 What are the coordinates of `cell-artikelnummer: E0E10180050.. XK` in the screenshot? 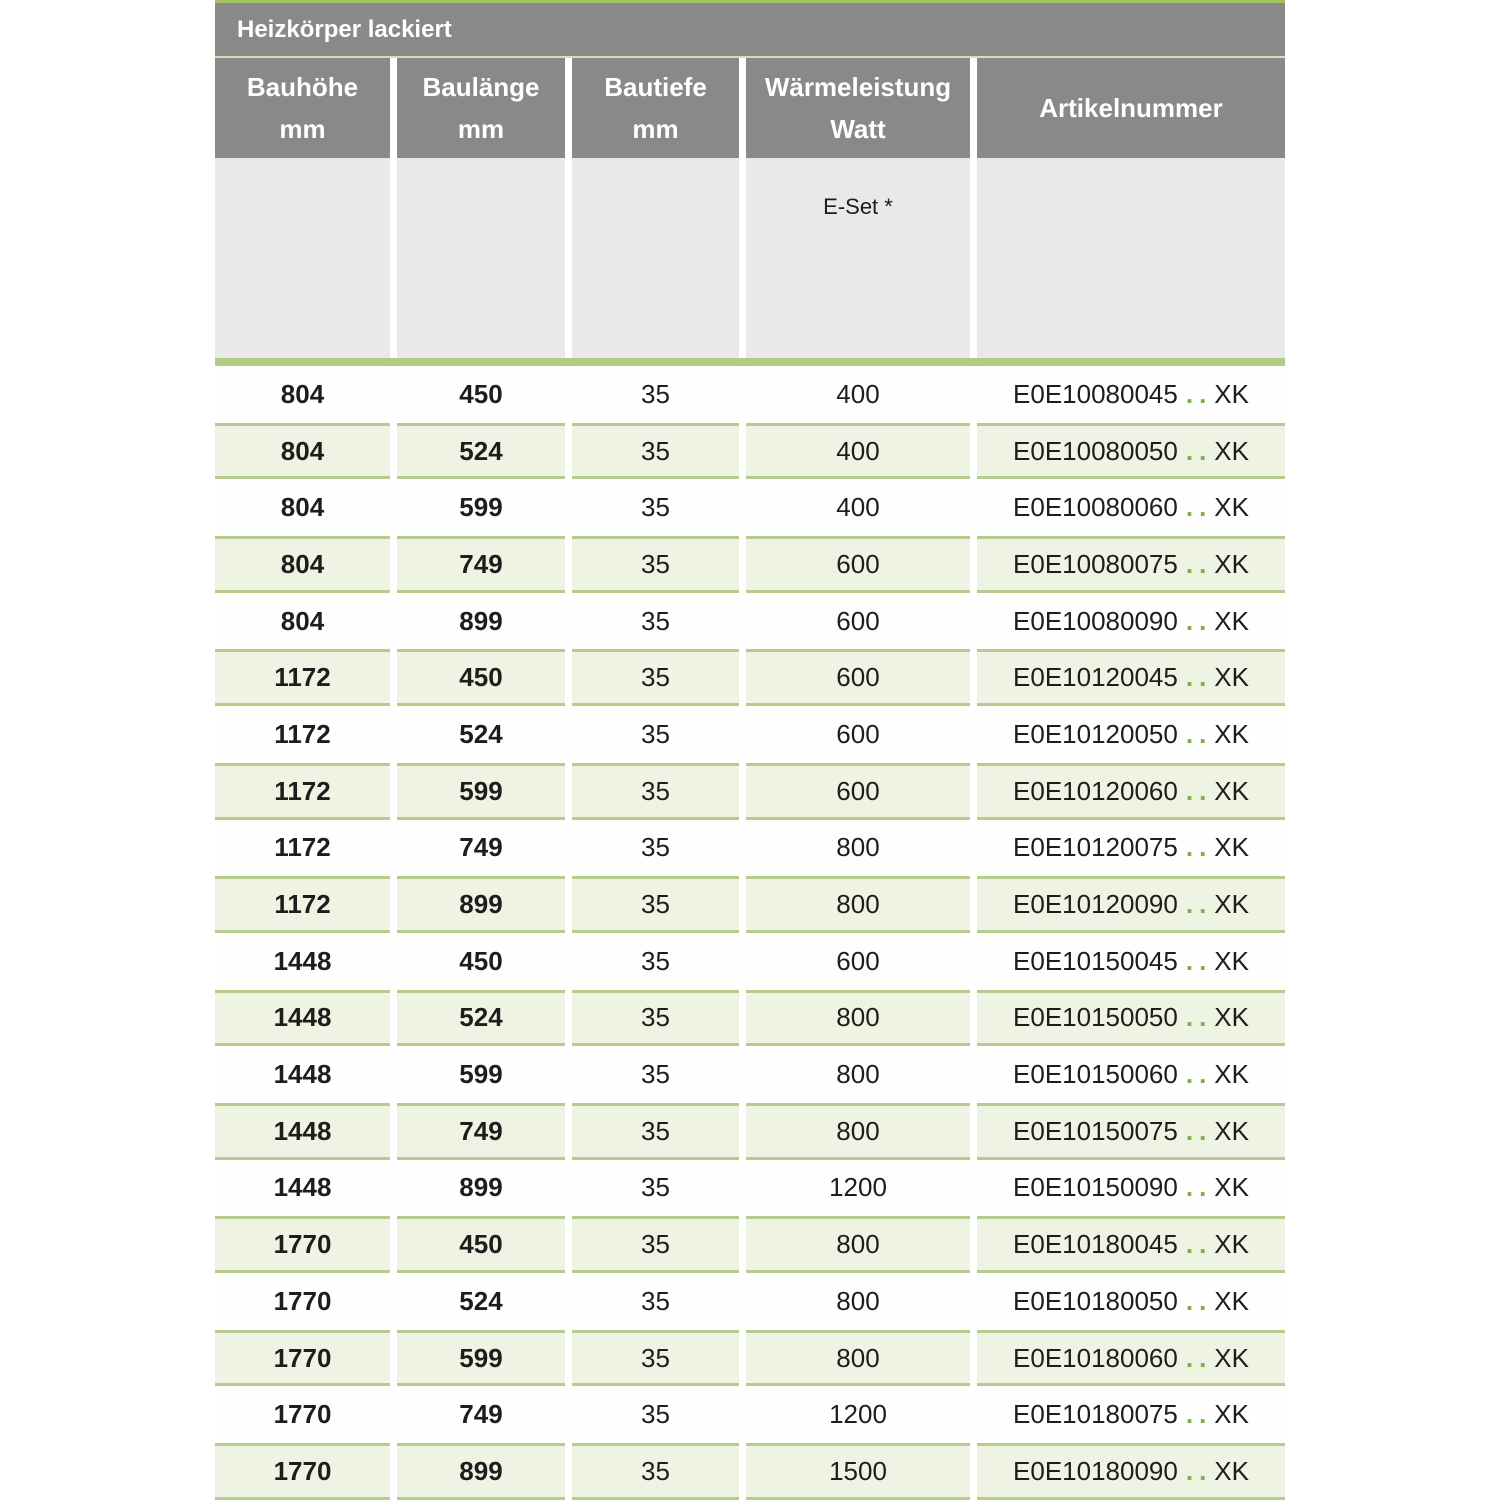 It's located at (1131, 1301).